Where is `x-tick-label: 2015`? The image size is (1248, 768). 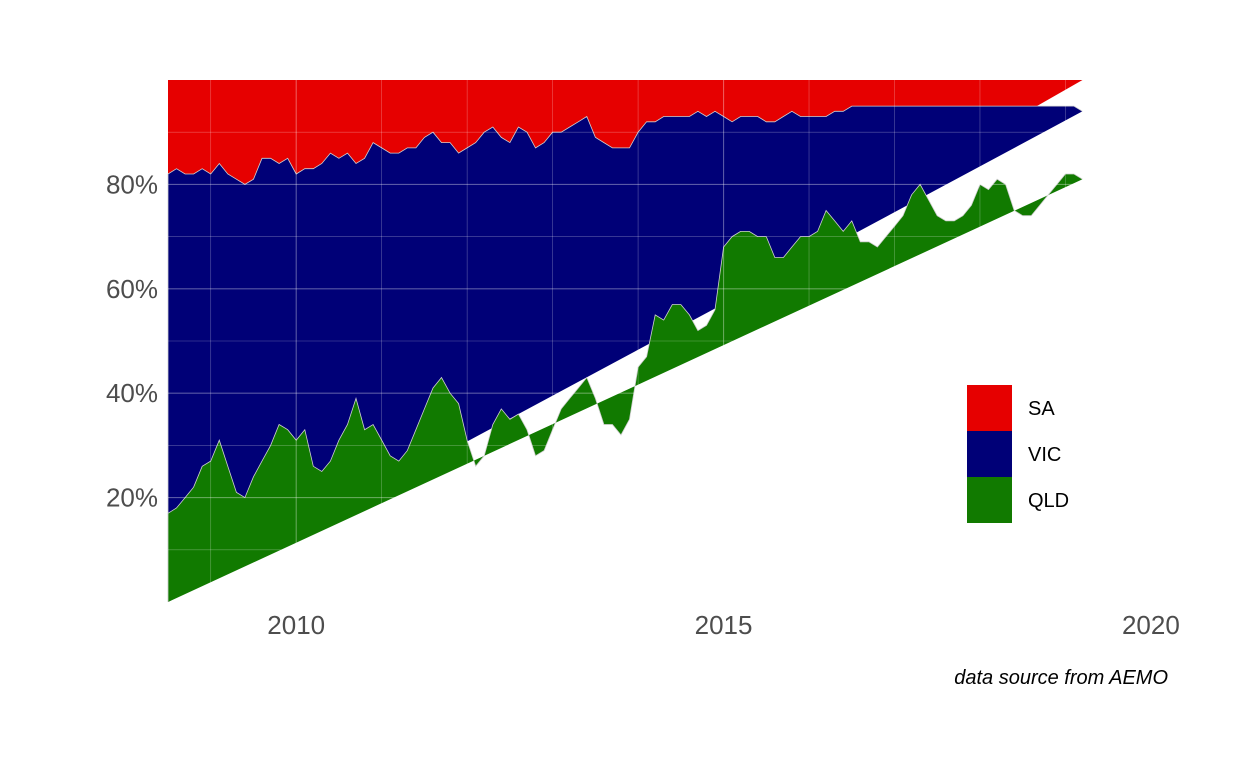
x-tick-label: 2015 is located at coordinates (724, 625).